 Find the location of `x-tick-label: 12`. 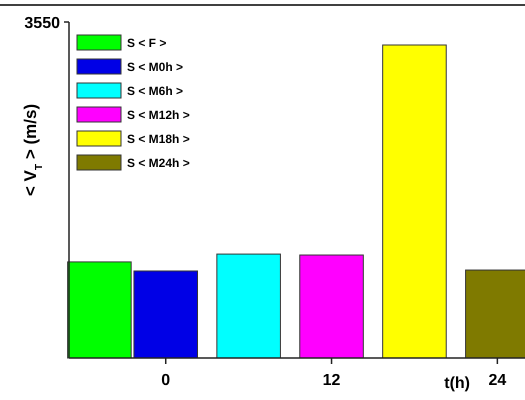

x-tick-label: 12 is located at coordinates (331, 380).